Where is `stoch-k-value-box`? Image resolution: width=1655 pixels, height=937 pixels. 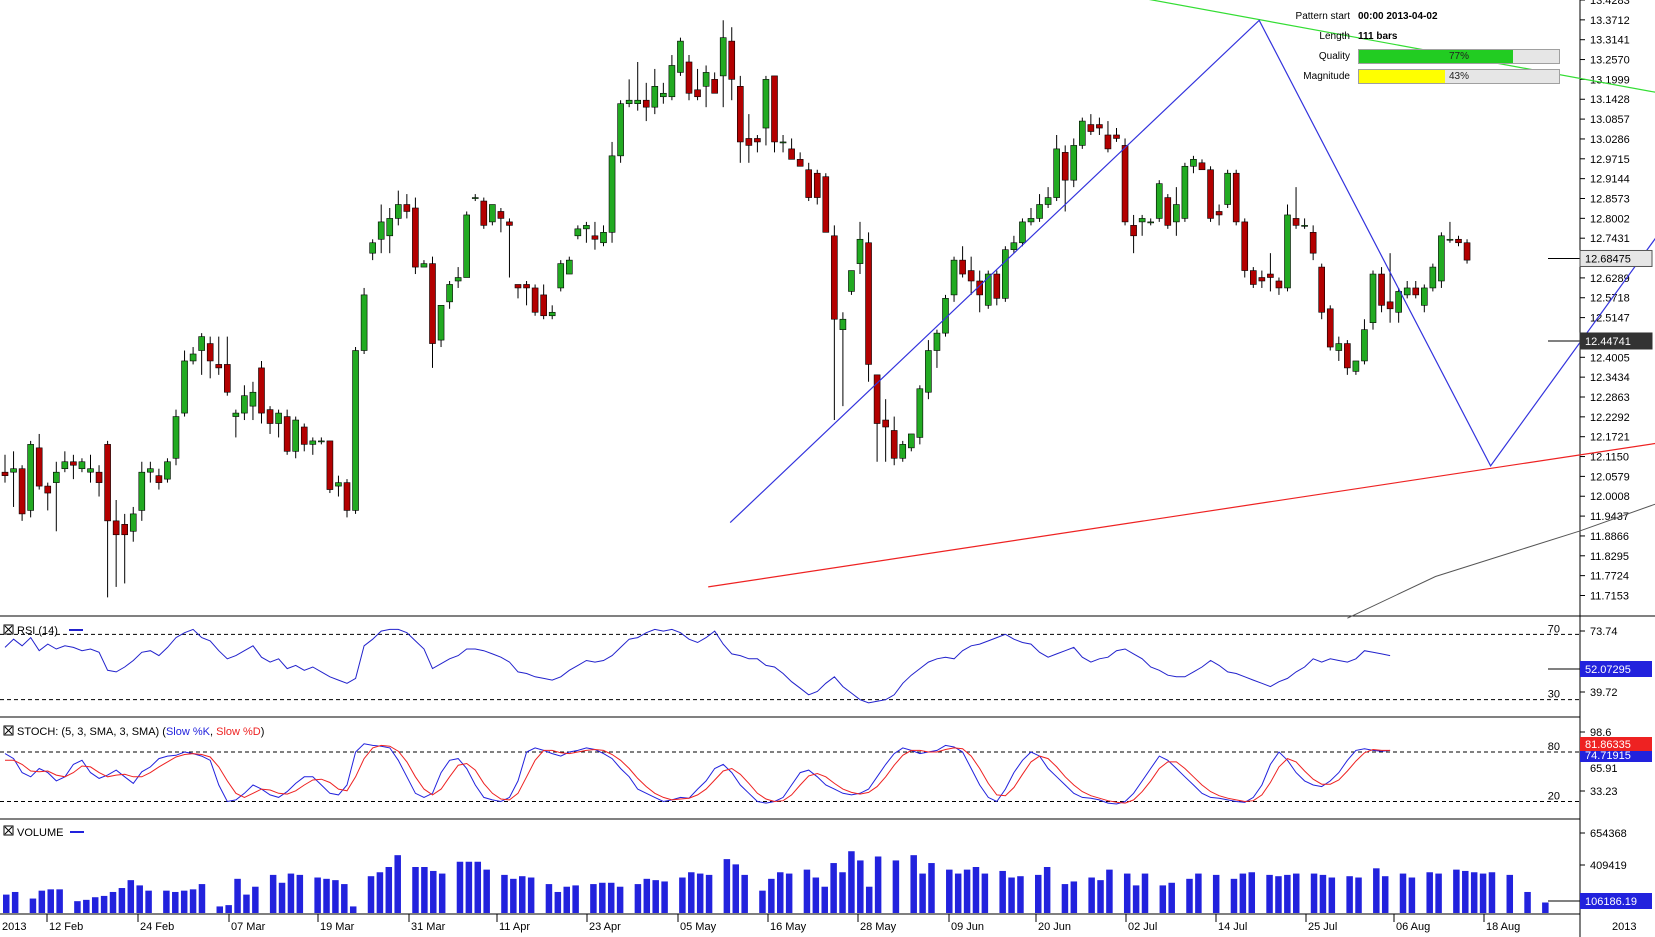
stoch-k-value-box is located at coordinates (1616, 755).